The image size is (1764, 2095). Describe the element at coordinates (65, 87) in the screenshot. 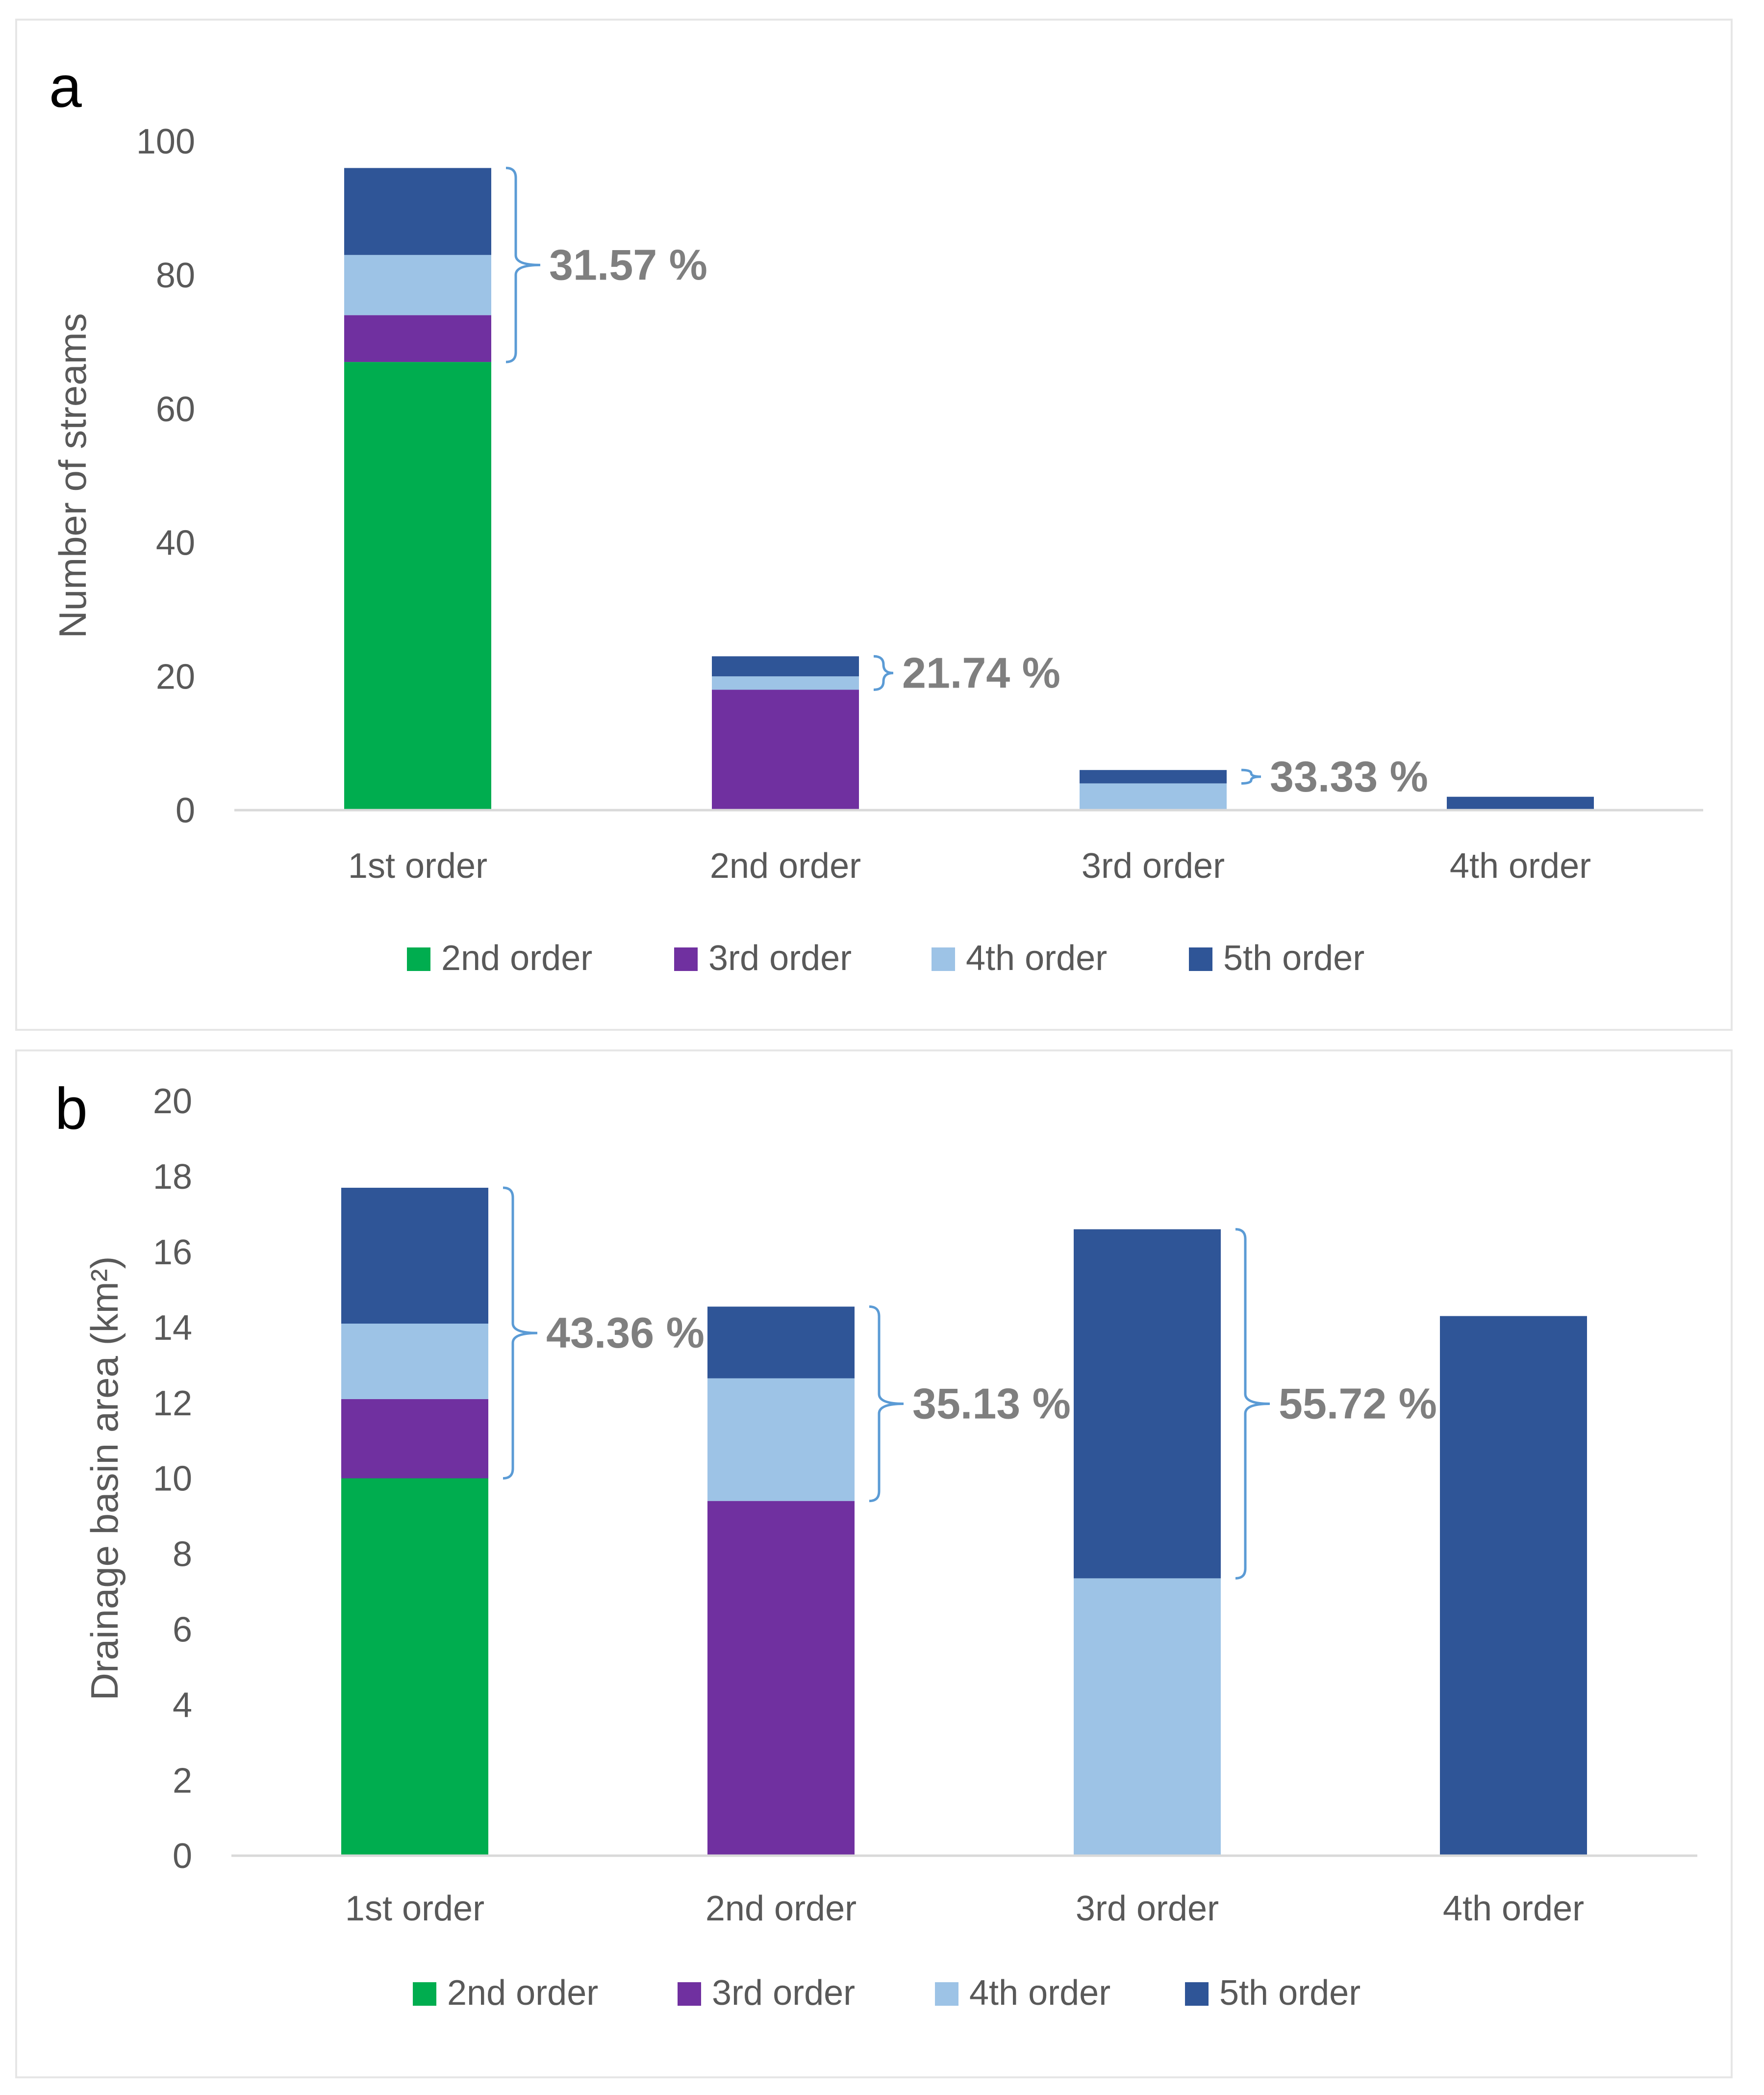

I see `chart-a-panel-label: a` at that location.